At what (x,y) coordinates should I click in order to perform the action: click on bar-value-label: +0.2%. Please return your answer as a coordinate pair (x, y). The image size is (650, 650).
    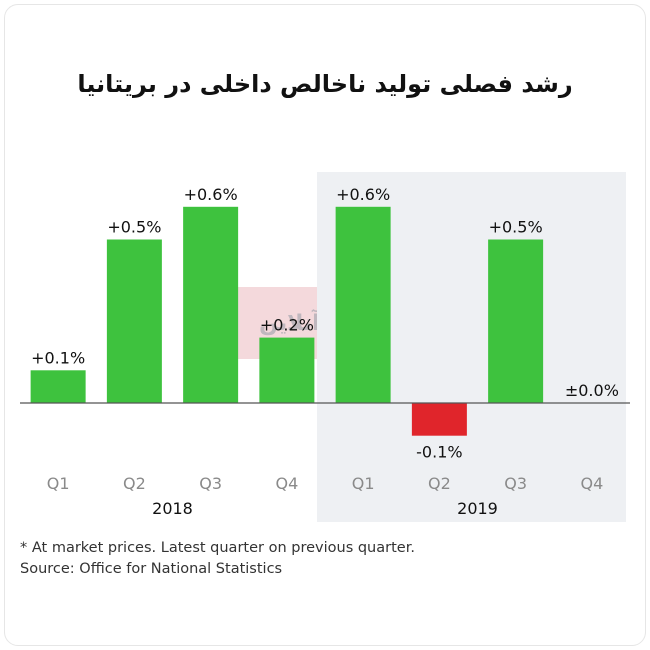
    Looking at the image, I should click on (287, 325).